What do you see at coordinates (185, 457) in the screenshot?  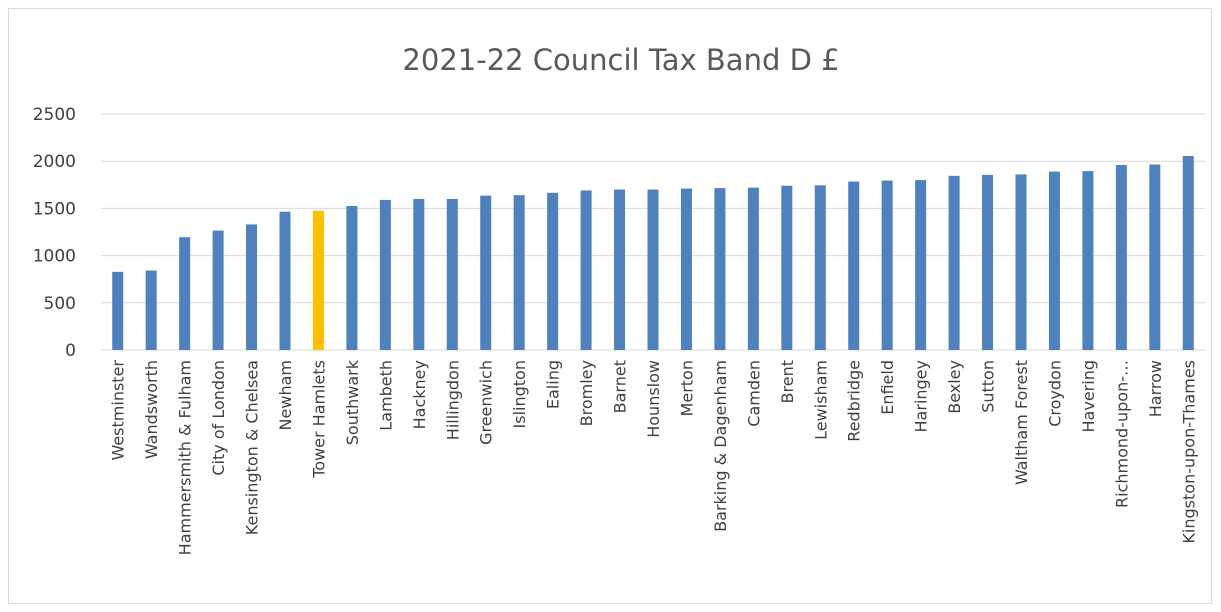 I see `x-category-label: Hammersmith & Fulham` at bounding box center [185, 457].